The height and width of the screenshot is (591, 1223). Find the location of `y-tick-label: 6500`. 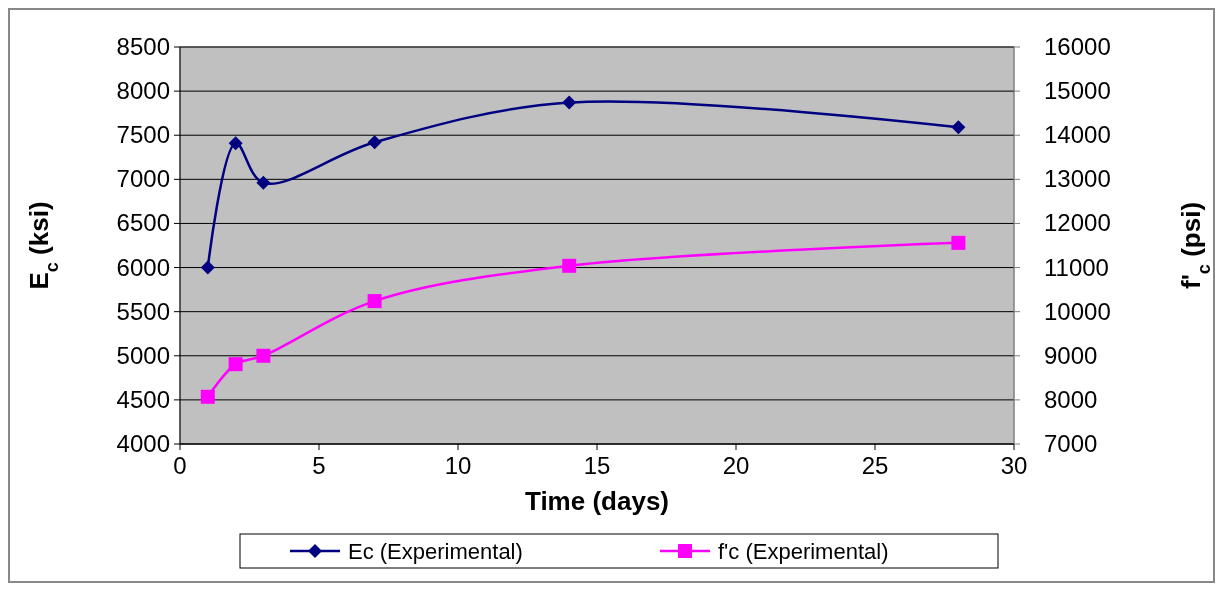

y-tick-label: 6500 is located at coordinates (143, 223).